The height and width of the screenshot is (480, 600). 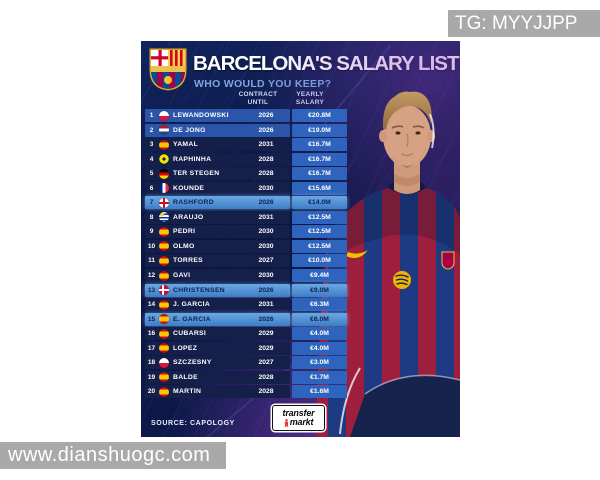 I want to click on salary-value: €20.8M, so click(x=319, y=115).